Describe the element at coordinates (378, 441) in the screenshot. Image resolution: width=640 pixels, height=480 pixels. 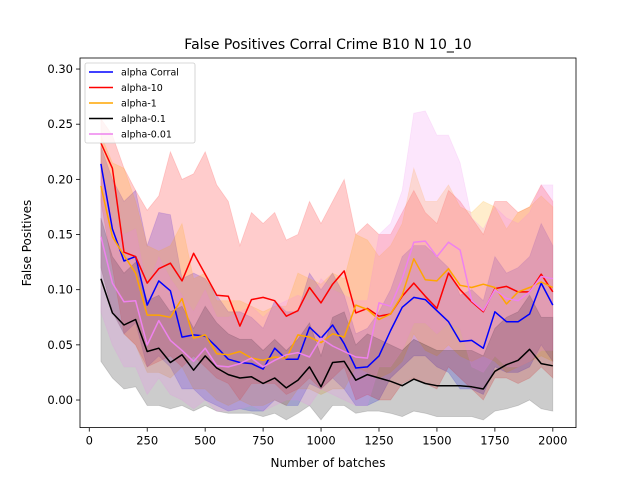
I see `x-tick-label: 1250` at that location.